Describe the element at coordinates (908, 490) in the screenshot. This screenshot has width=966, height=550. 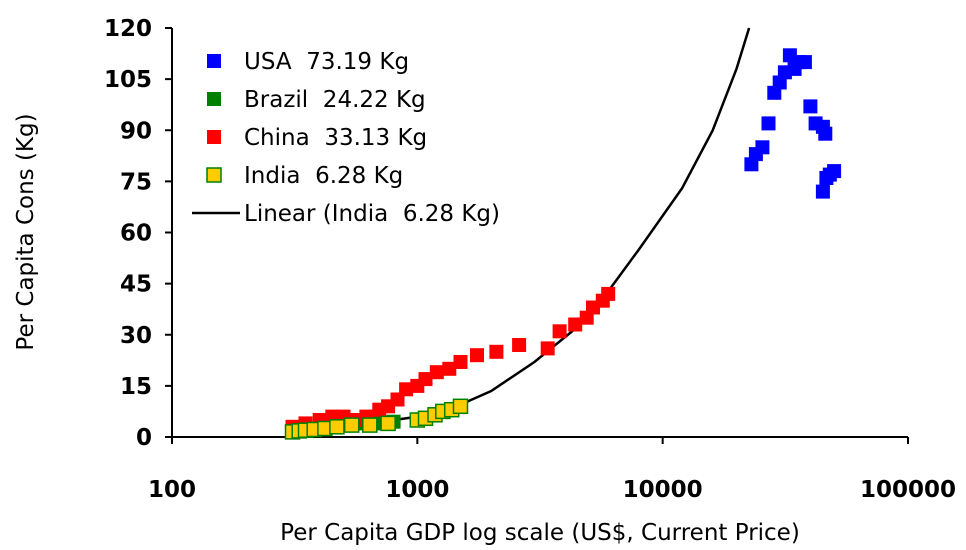
I see `x-tick-label: 100000` at that location.